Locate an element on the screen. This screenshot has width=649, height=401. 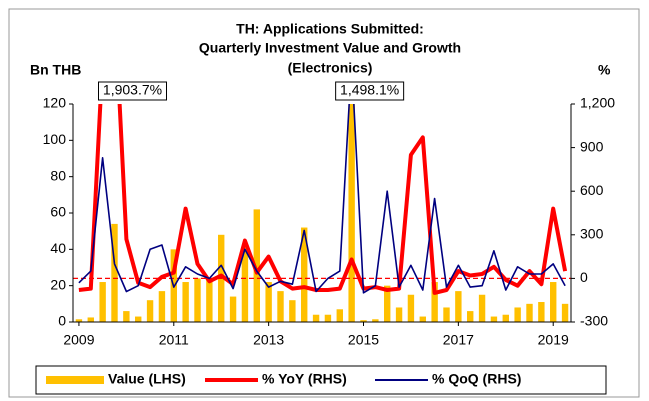
y2-axis-label: % is located at coordinates (604, 70).